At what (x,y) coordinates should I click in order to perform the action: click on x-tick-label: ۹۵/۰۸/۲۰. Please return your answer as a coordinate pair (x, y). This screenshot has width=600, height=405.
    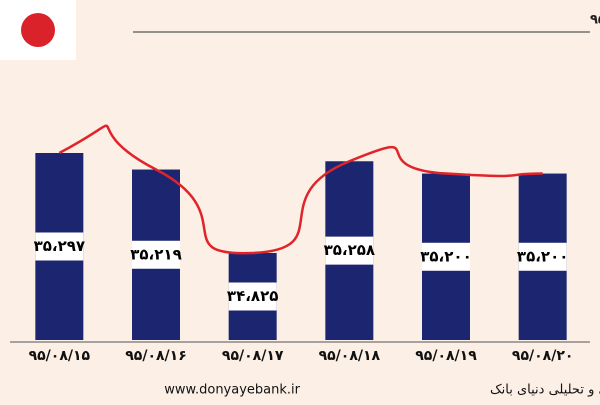
    Looking at the image, I should click on (543, 356).